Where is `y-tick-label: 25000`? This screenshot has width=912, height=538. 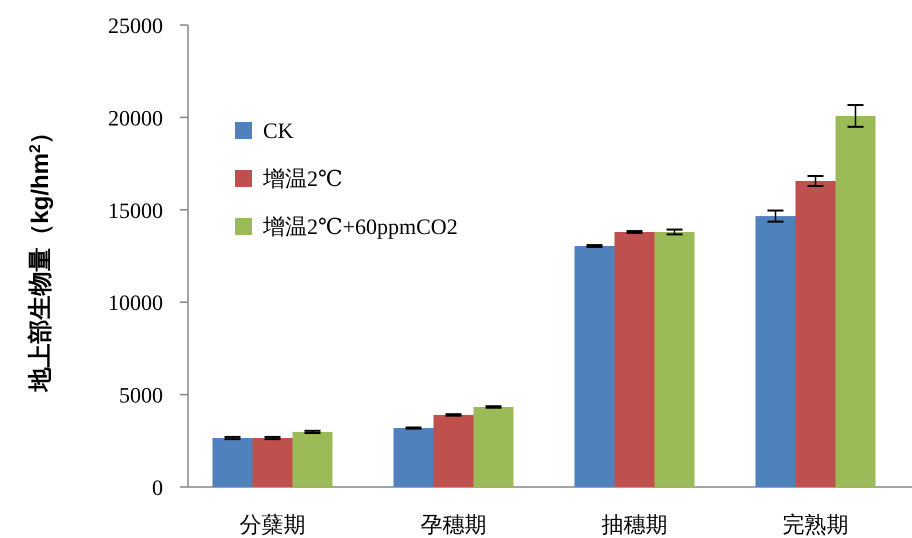
y-tick-label: 25000 is located at coordinates (135, 25).